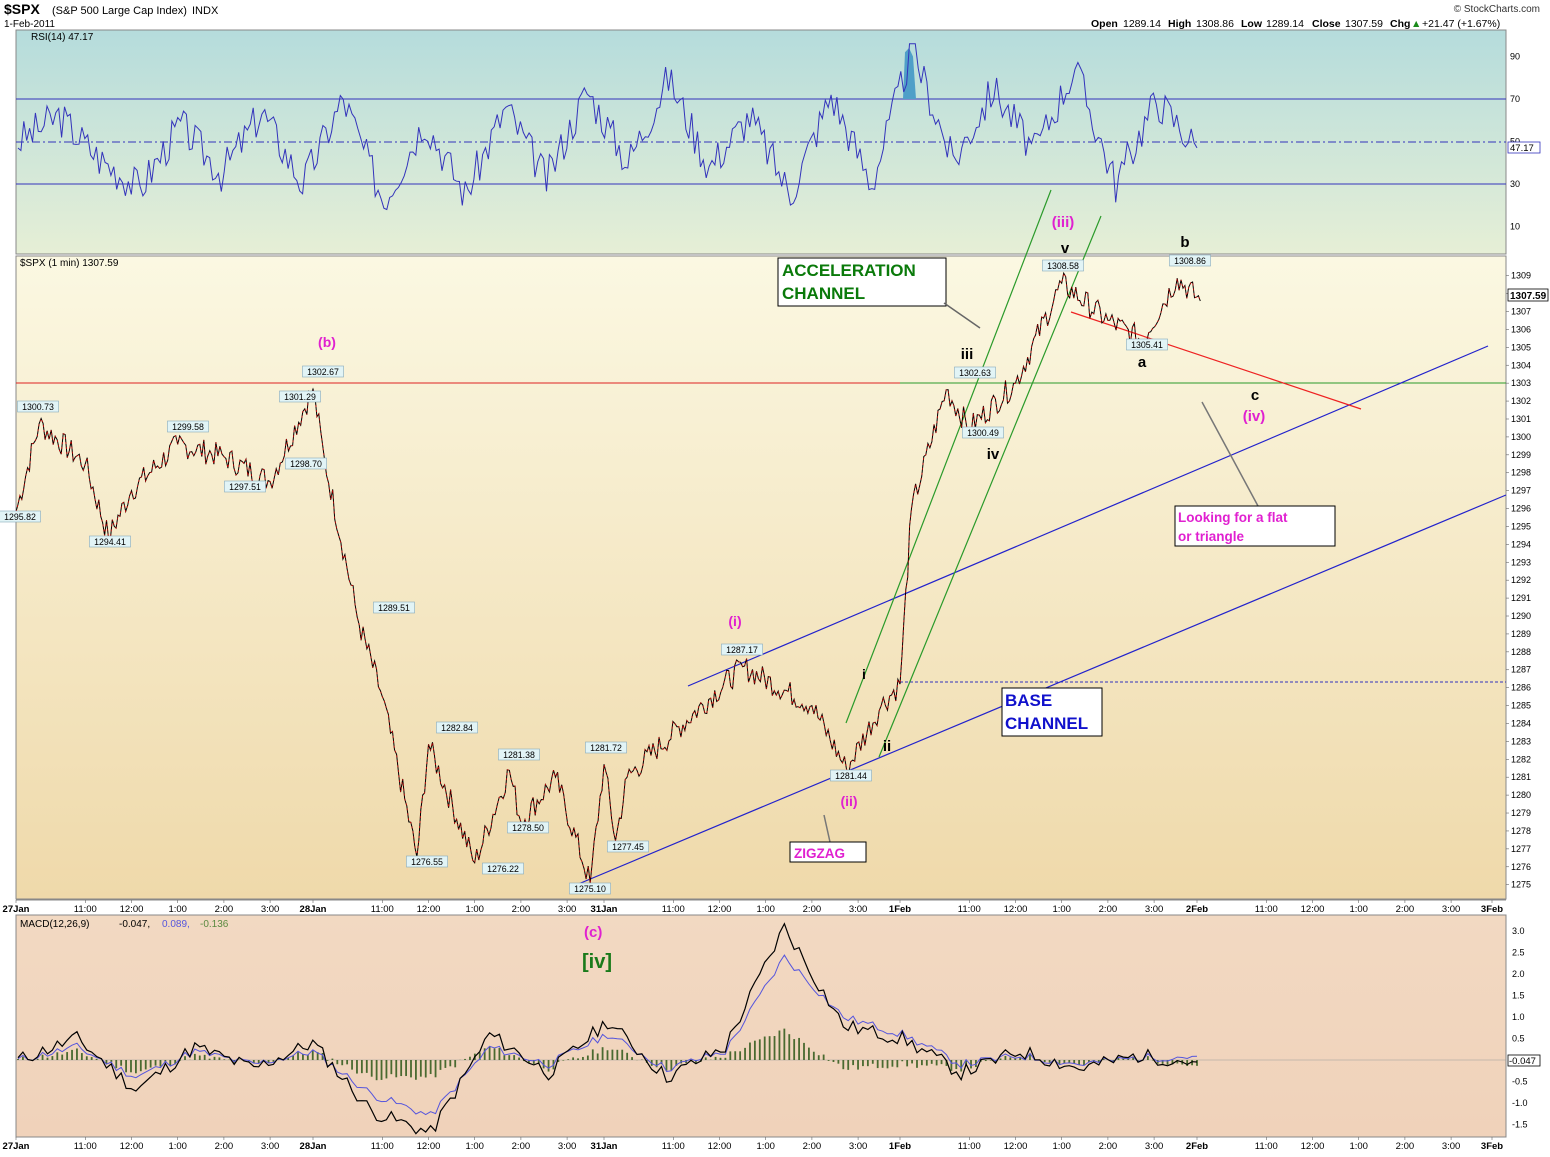  I want to click on wave-label: v, so click(1065, 248).